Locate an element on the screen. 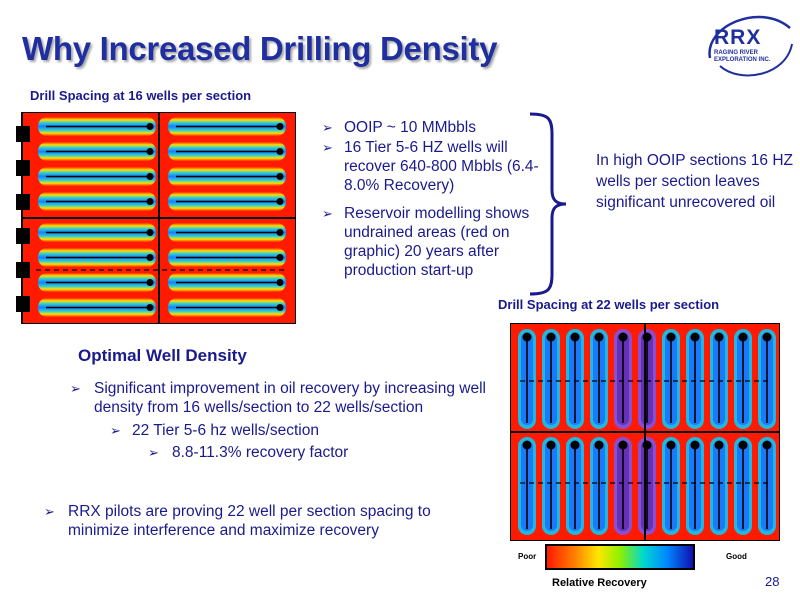 The width and height of the screenshot is (800, 600). legend-label: Relative Recovery is located at coordinates (599, 583).